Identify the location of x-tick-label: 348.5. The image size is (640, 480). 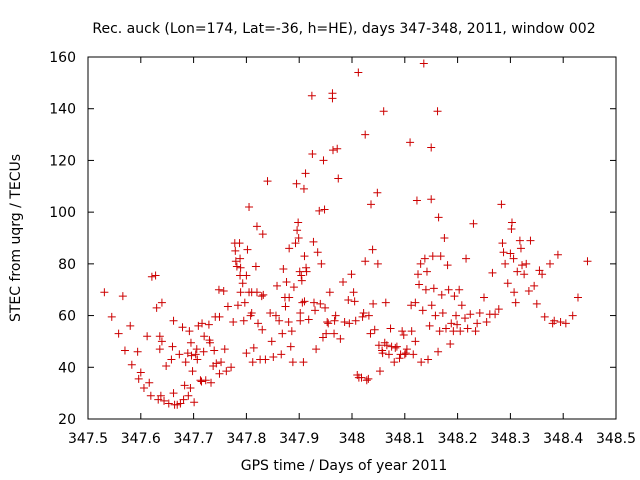
(616, 439).